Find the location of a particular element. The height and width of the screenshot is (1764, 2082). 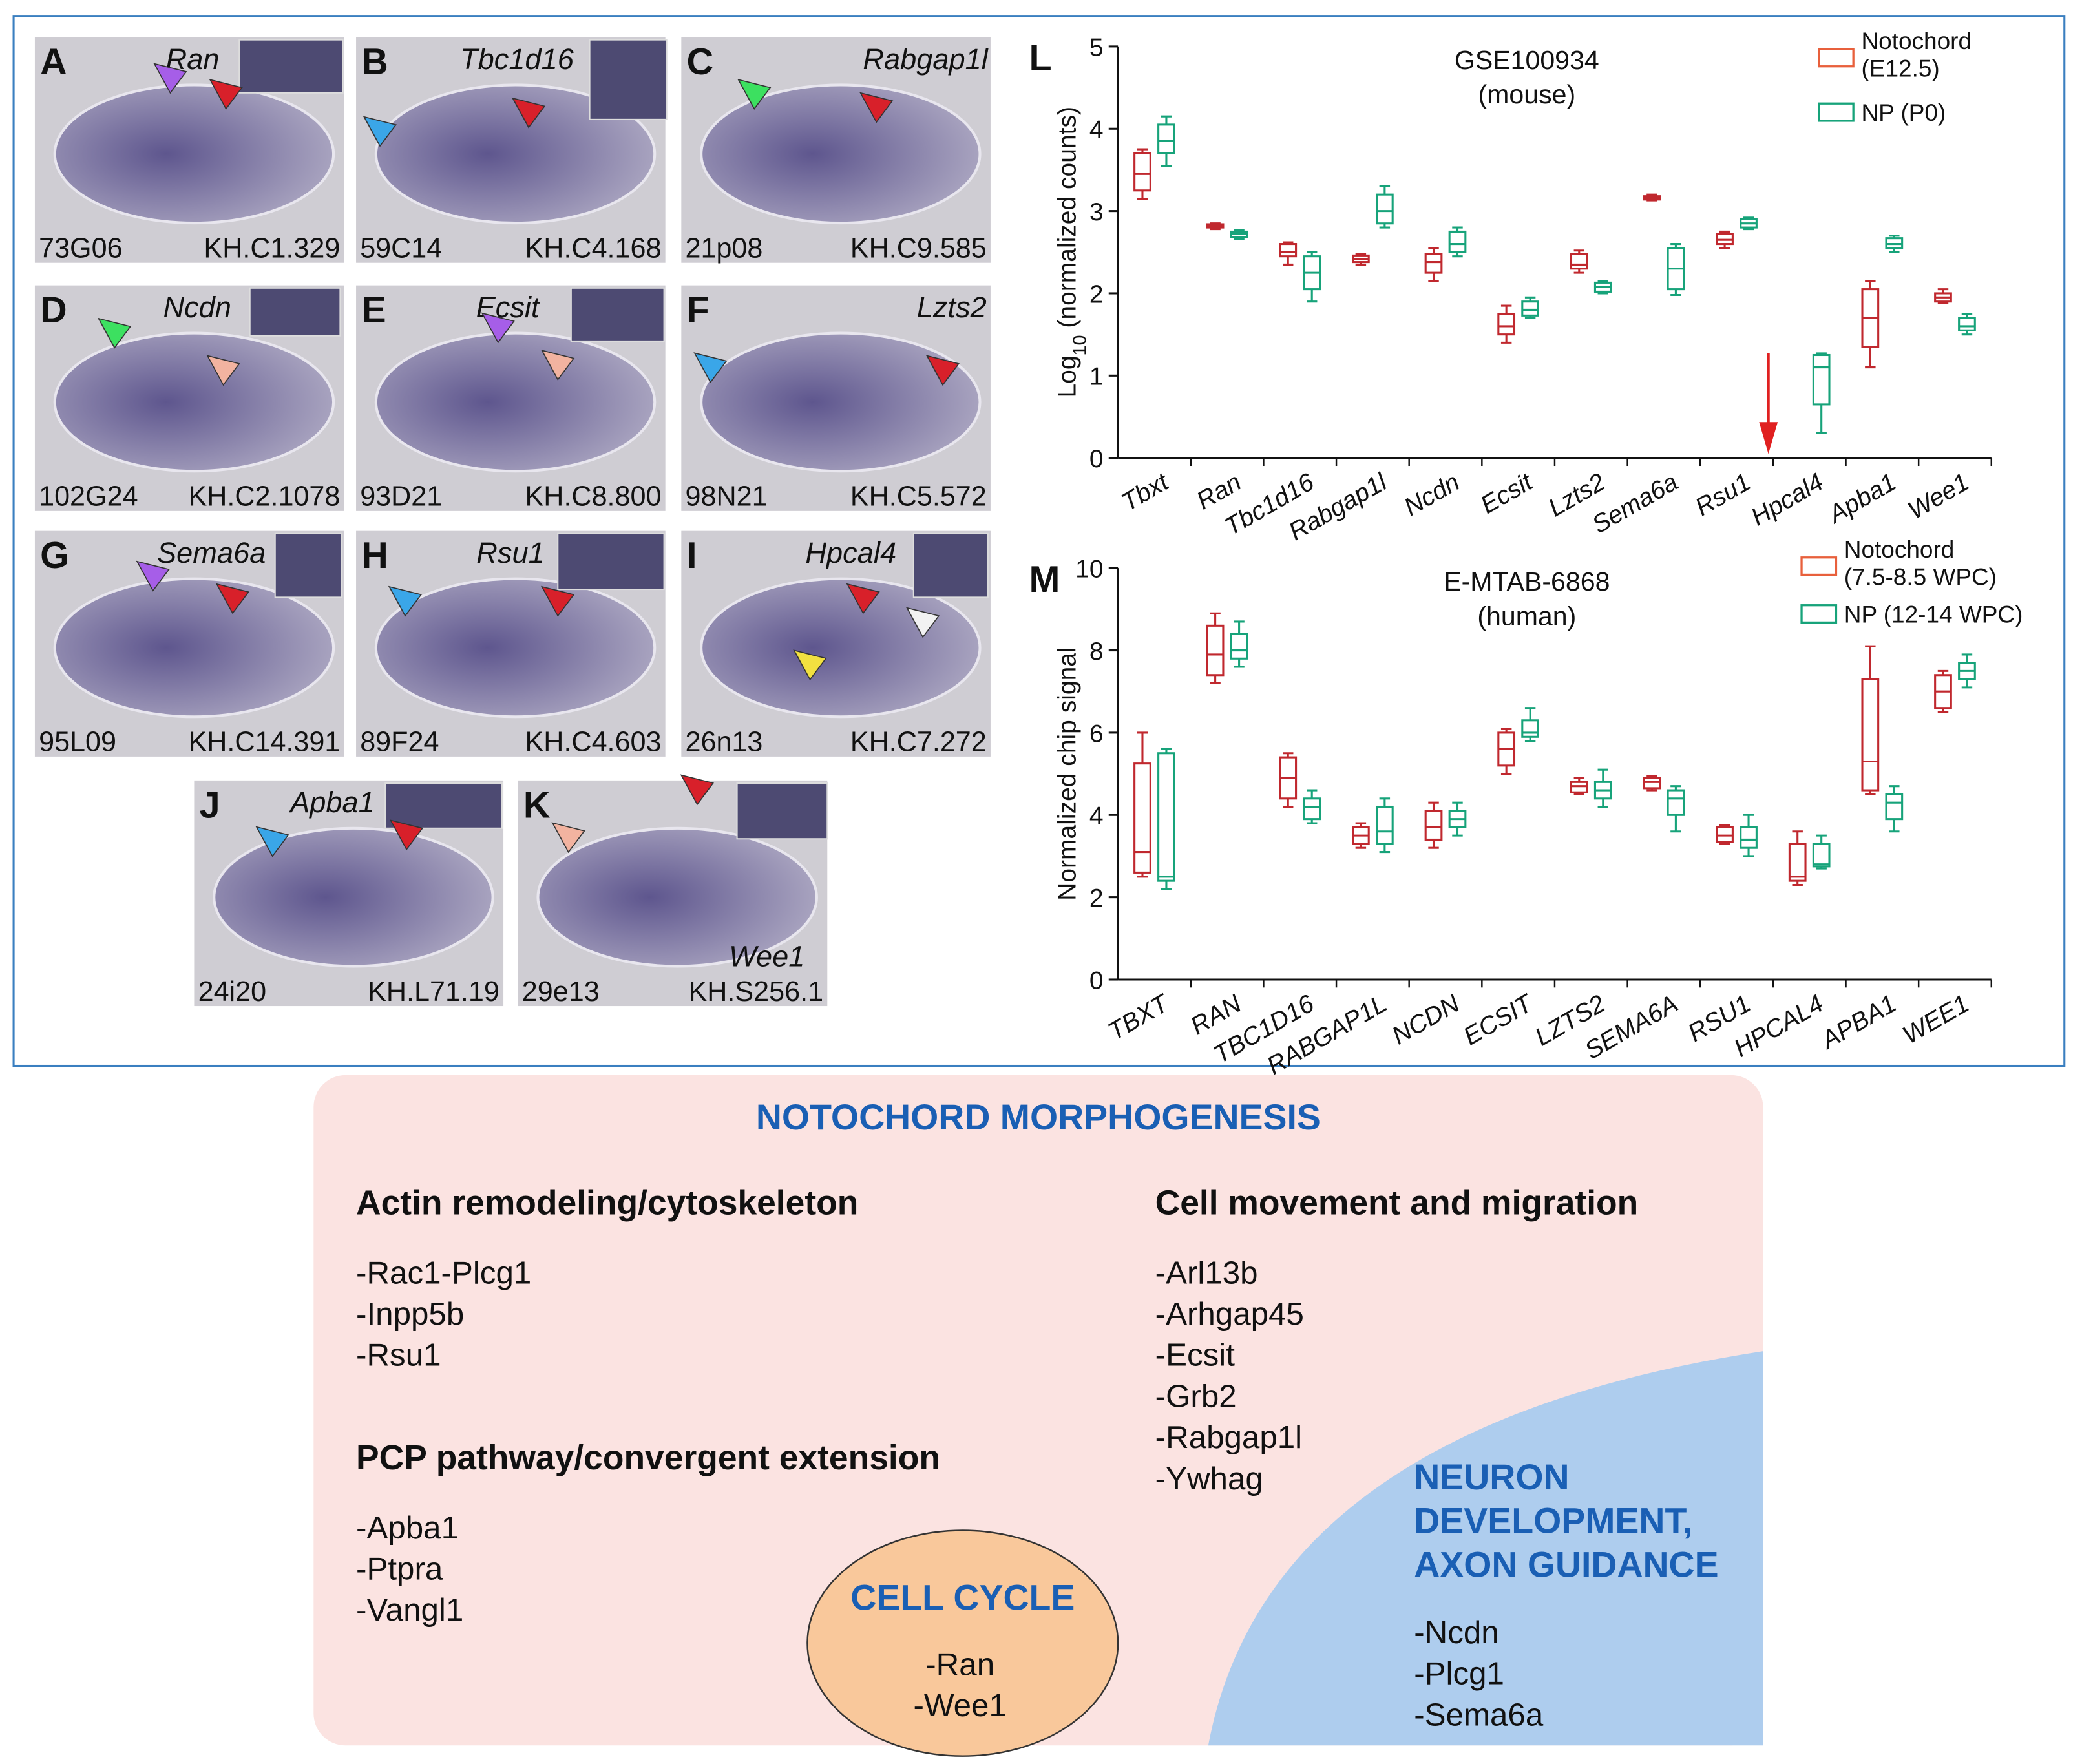

neuron-heading: NEURON is located at coordinates (1492, 1477).